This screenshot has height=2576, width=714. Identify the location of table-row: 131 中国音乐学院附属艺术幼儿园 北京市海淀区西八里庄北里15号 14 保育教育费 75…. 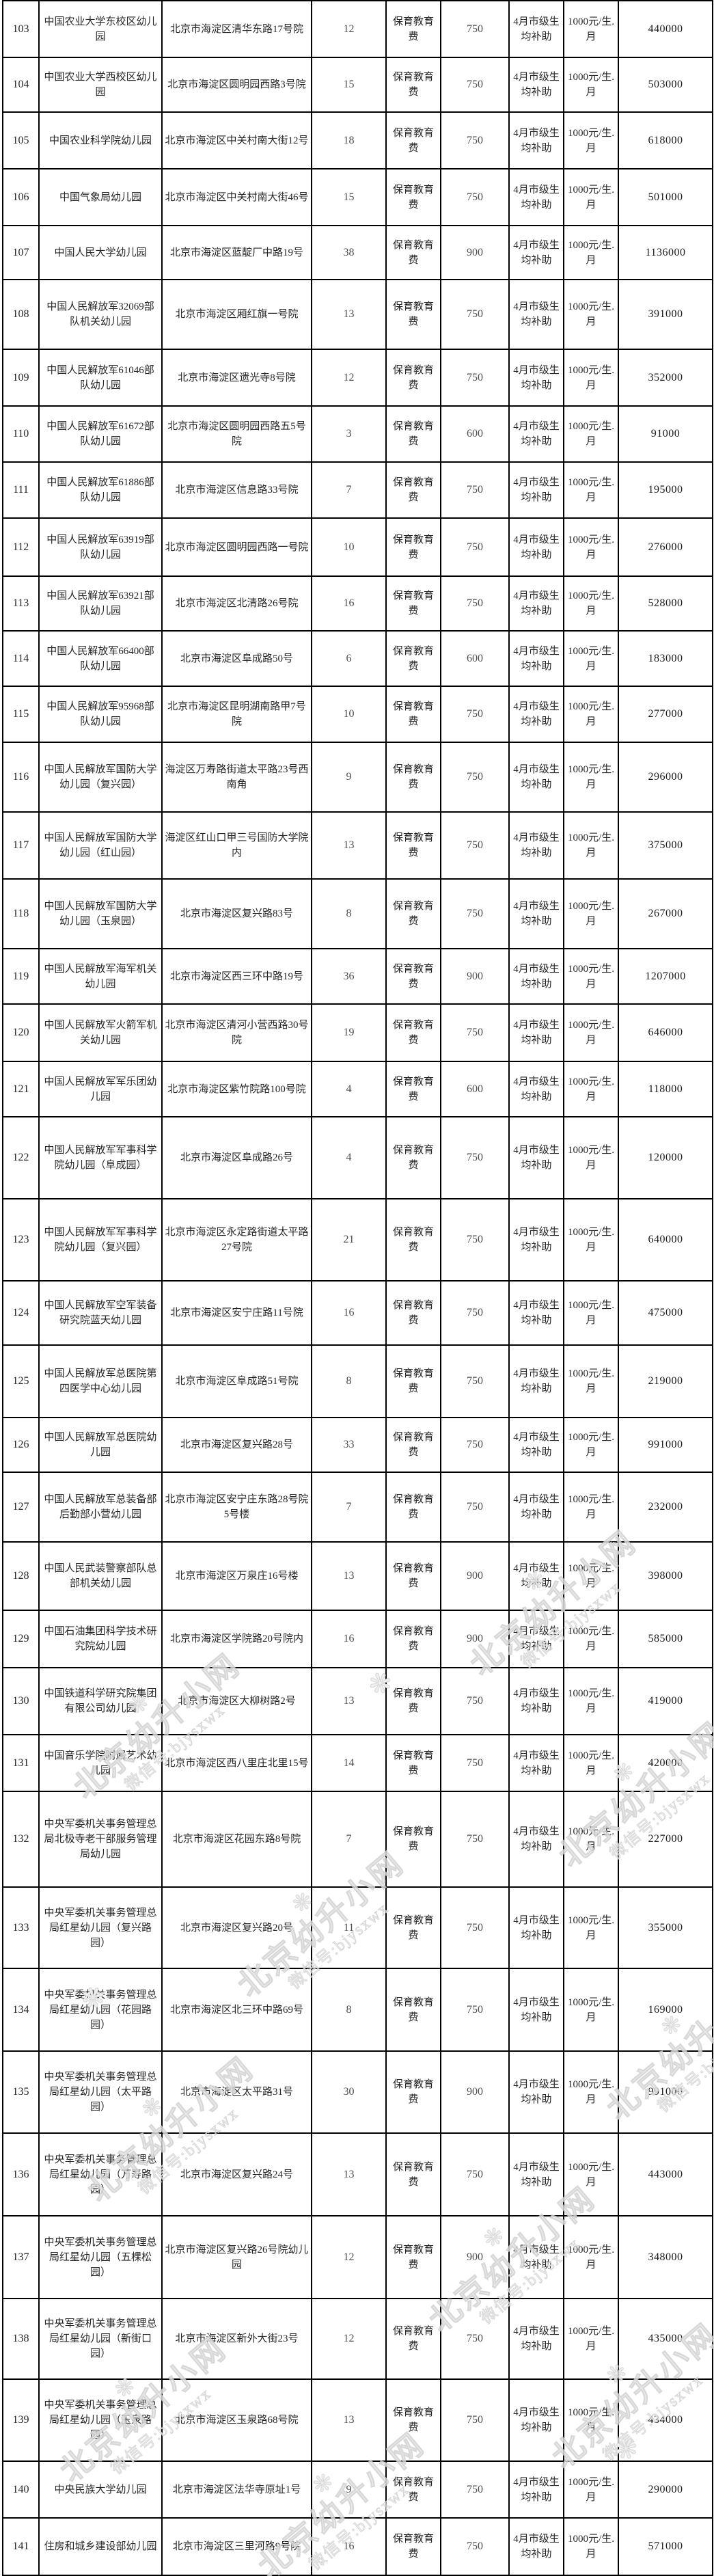
(357, 1763).